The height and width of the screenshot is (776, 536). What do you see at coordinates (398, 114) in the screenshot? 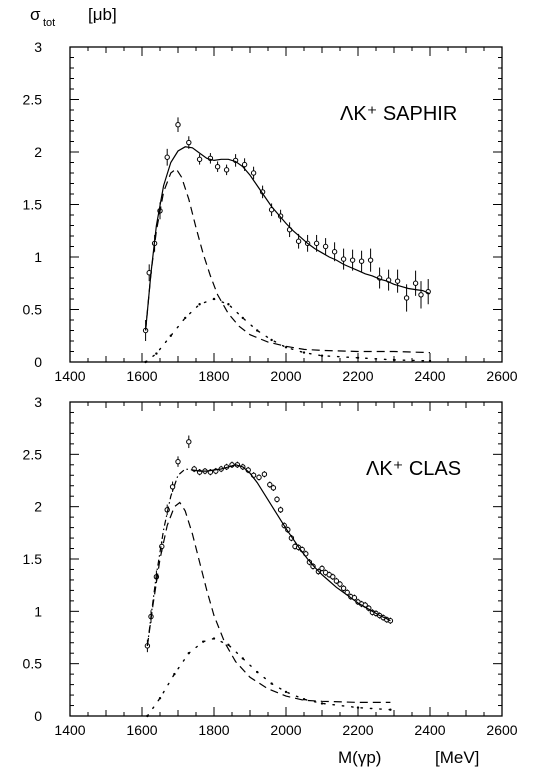
I see `panel-label-saphir: ΛK⁺ SAPHIR` at bounding box center [398, 114].